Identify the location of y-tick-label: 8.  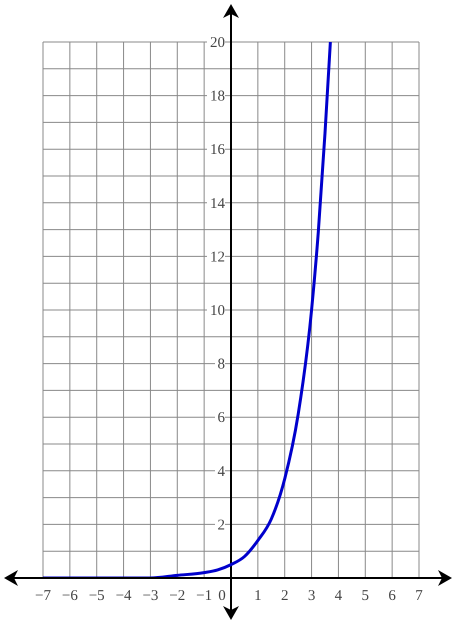
(221, 364).